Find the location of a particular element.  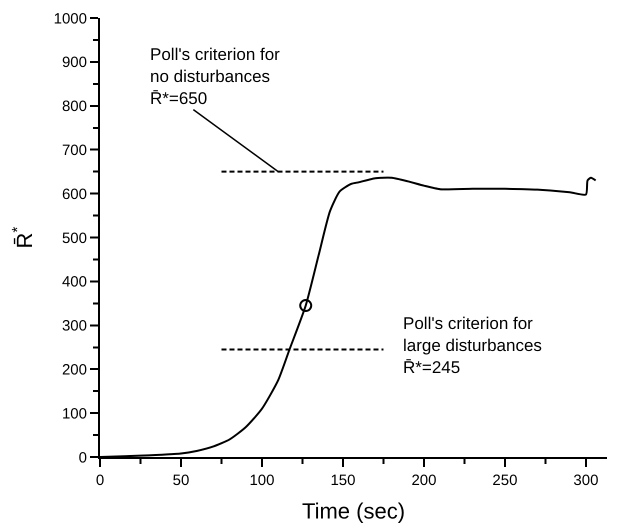

x-tick-label: 250 is located at coordinates (505, 480).